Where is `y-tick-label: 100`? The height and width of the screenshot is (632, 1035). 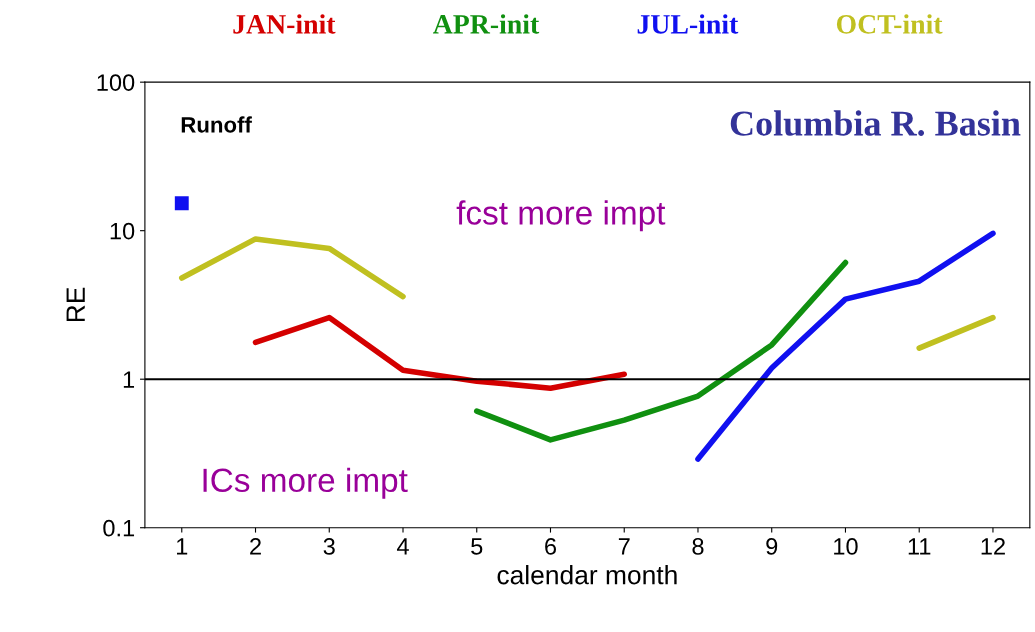 y-tick-label: 100 is located at coordinates (116, 82).